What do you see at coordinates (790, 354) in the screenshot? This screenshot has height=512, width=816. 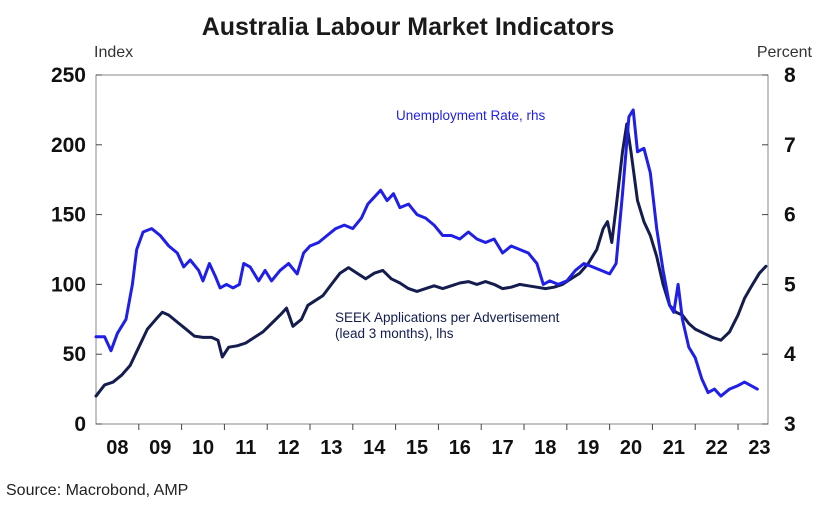 I see `y-right-tick-label: 4` at bounding box center [790, 354].